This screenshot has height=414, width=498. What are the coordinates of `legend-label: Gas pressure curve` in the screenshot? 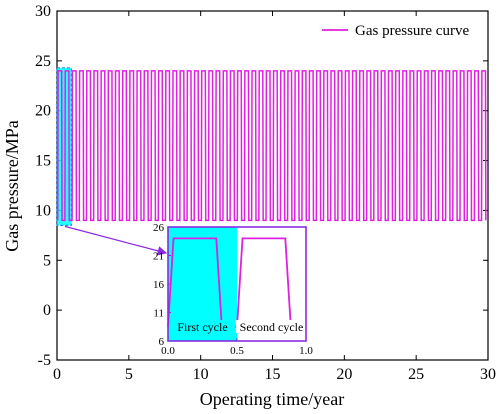 It's located at (412, 31).